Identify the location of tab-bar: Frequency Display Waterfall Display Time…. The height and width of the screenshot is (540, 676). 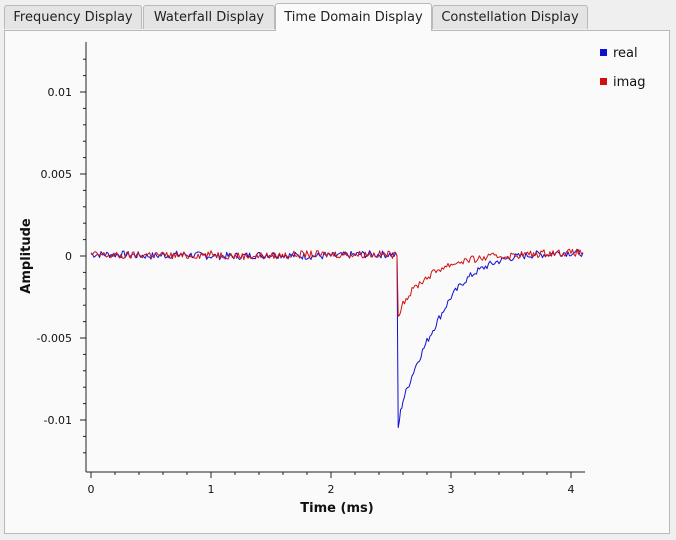
(338, 15).